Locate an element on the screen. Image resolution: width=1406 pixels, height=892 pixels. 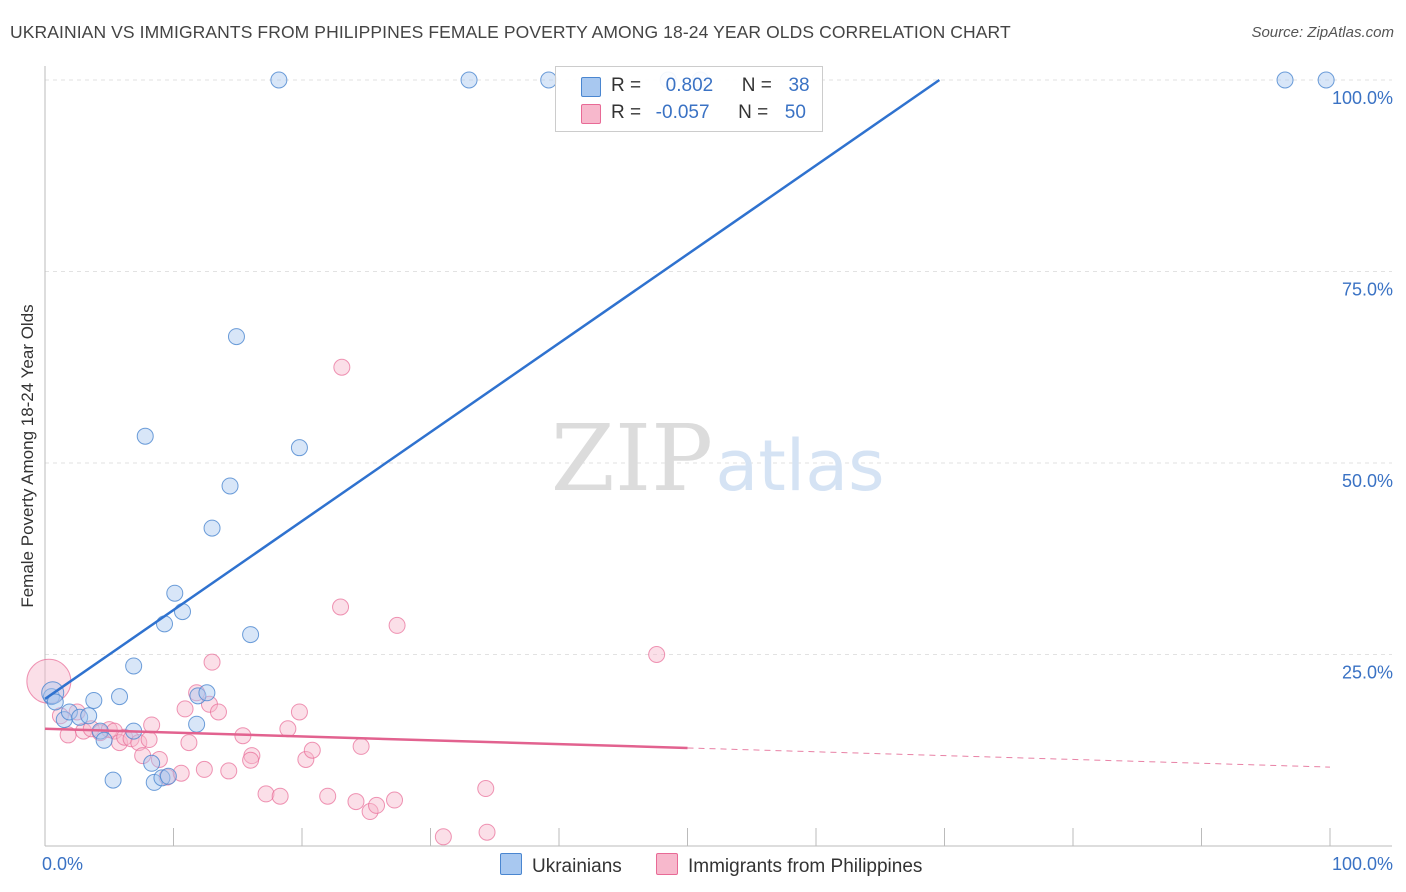
y-tick-label: 100.0% is located at coordinates (1362, 98).